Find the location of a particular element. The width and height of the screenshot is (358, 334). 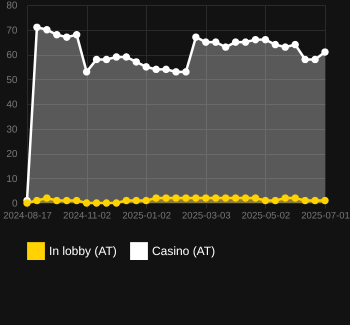

y-tick-label: 0 is located at coordinates (15, 204).